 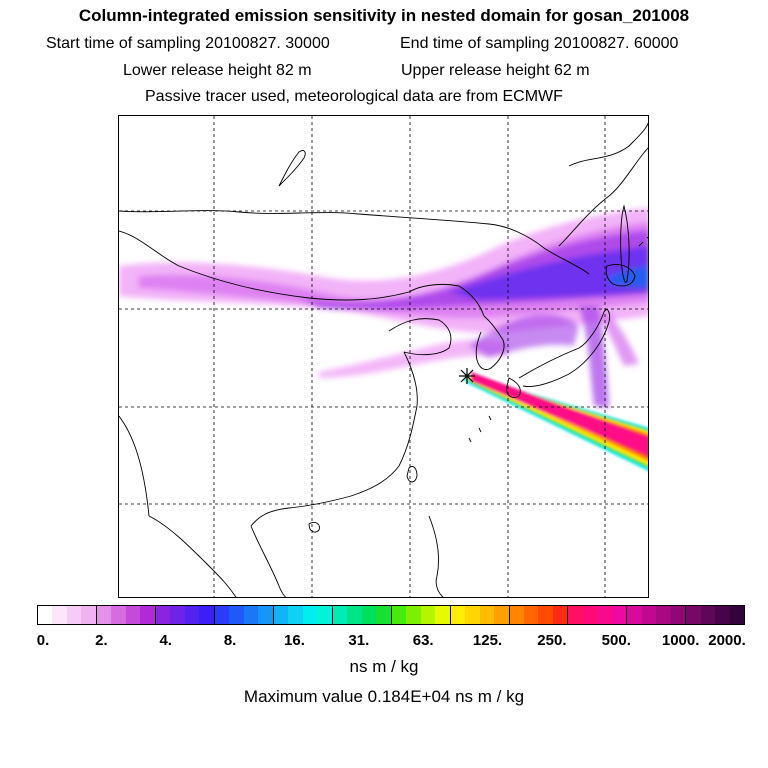 What do you see at coordinates (619, 339) in the screenshot?
I see `plume-branch-east` at bounding box center [619, 339].